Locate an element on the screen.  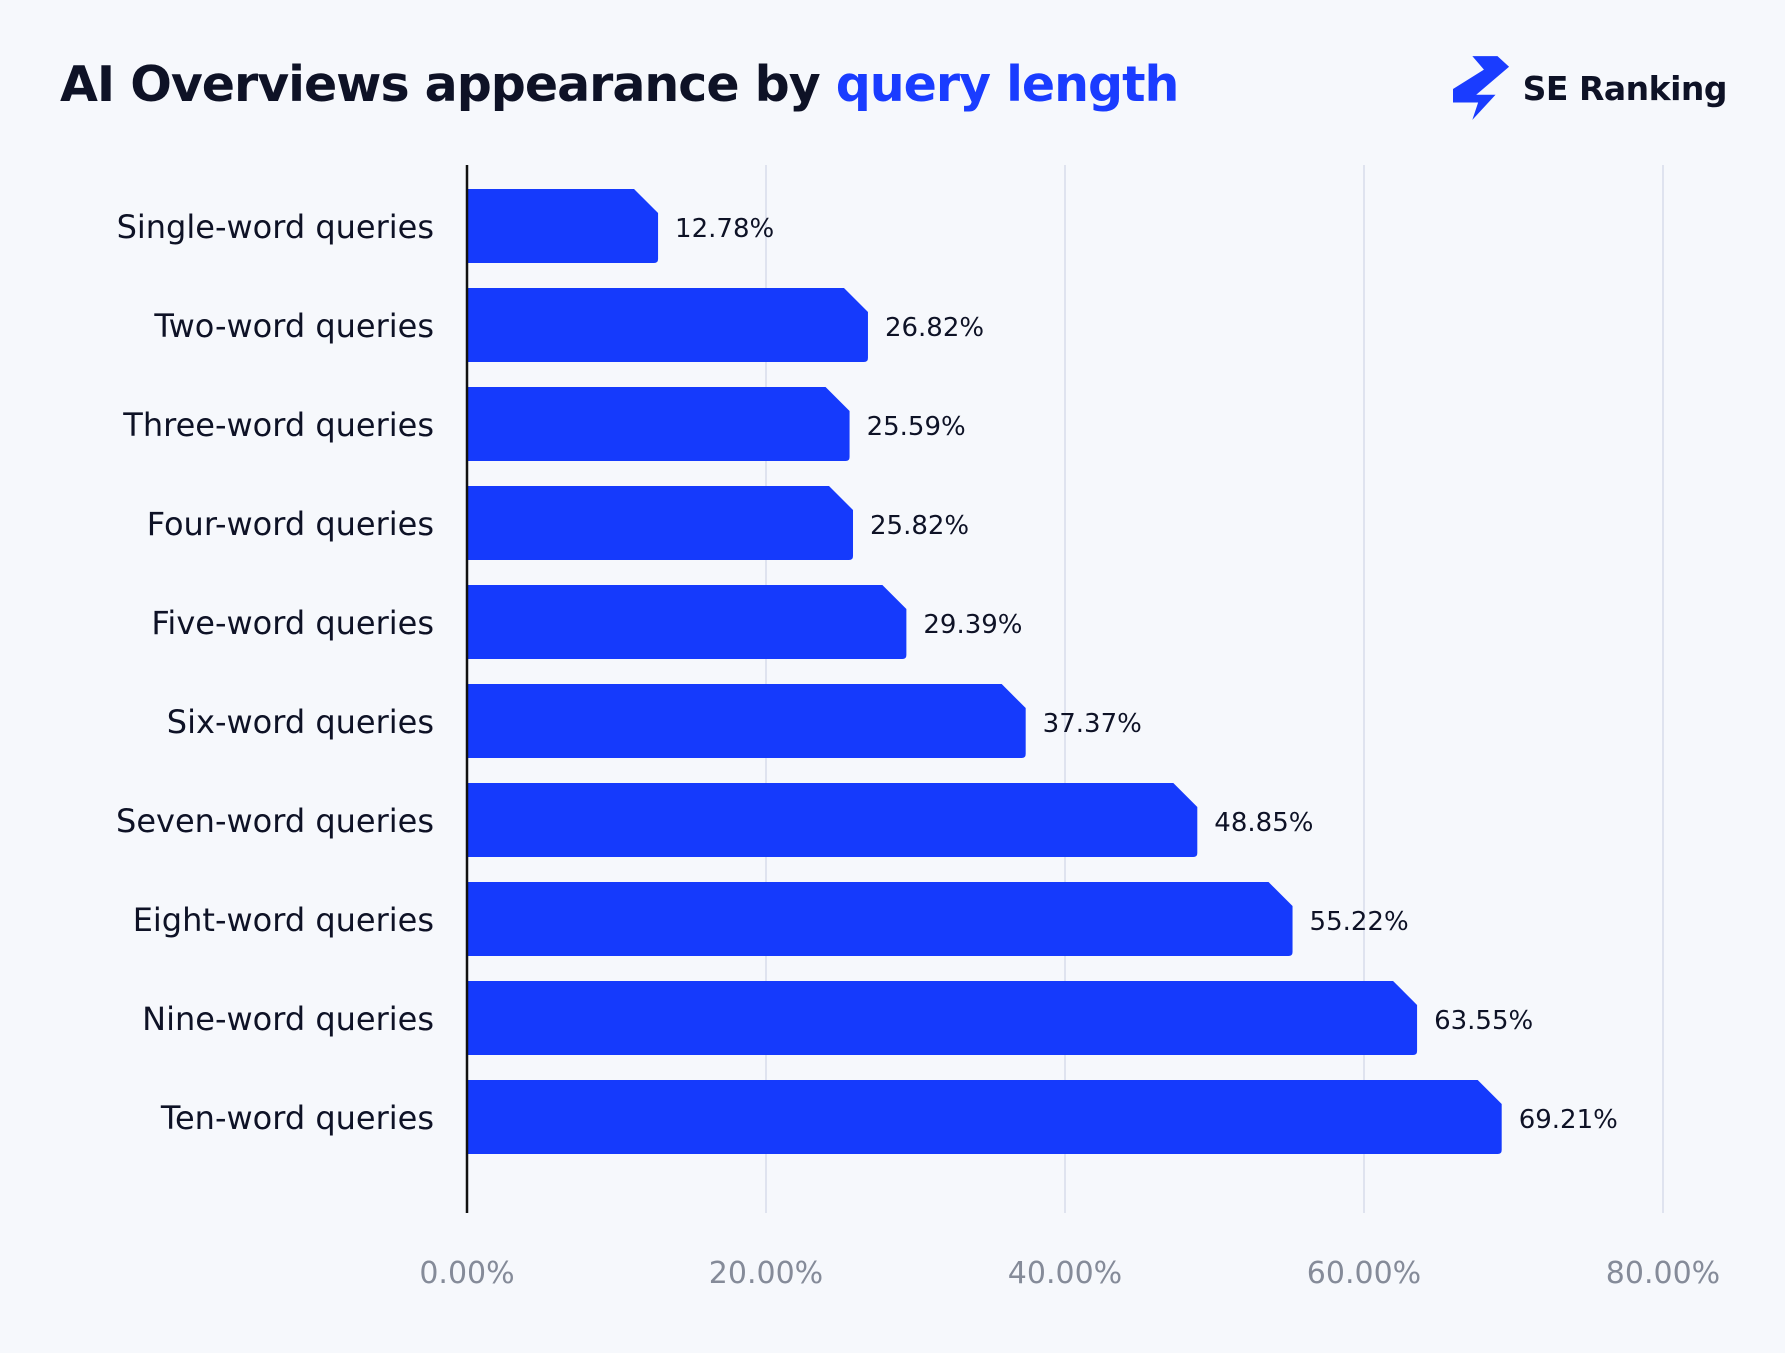
value-label: 25.59% is located at coordinates (916, 427).